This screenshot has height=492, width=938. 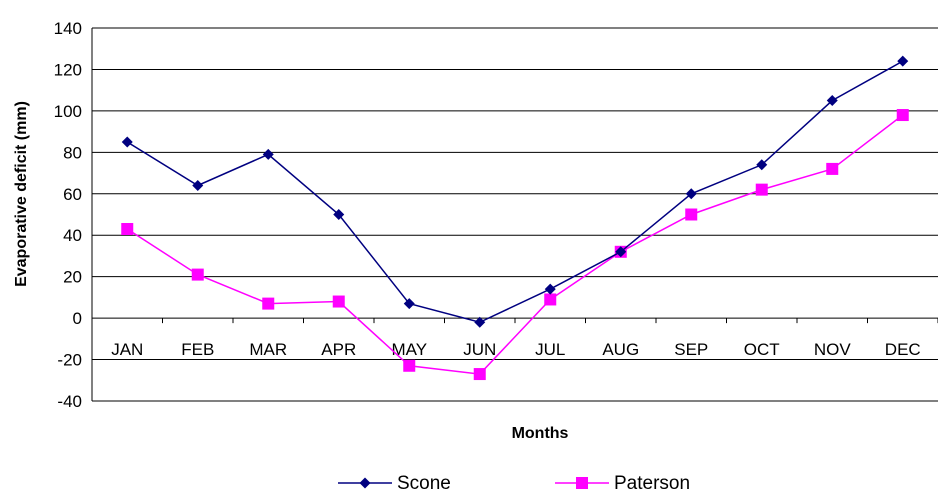 I want to click on legend-label: Scone, so click(x=424, y=482).